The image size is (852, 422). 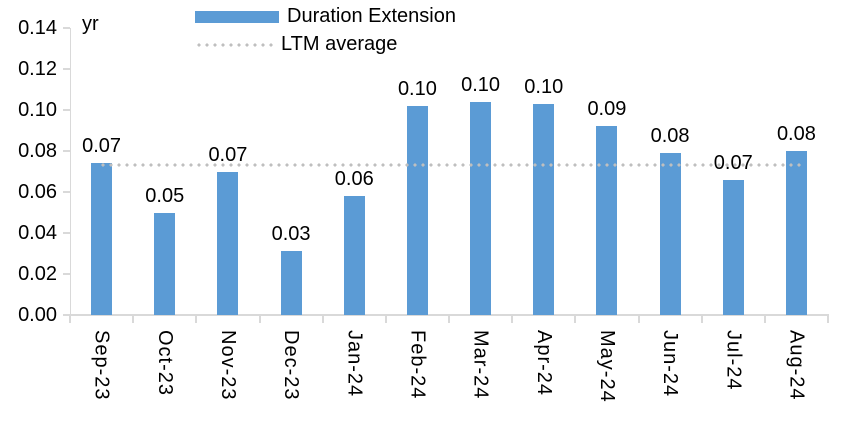 What do you see at coordinates (796, 134) in the screenshot?
I see `bar-value-label-aug-24: 0.08` at bounding box center [796, 134].